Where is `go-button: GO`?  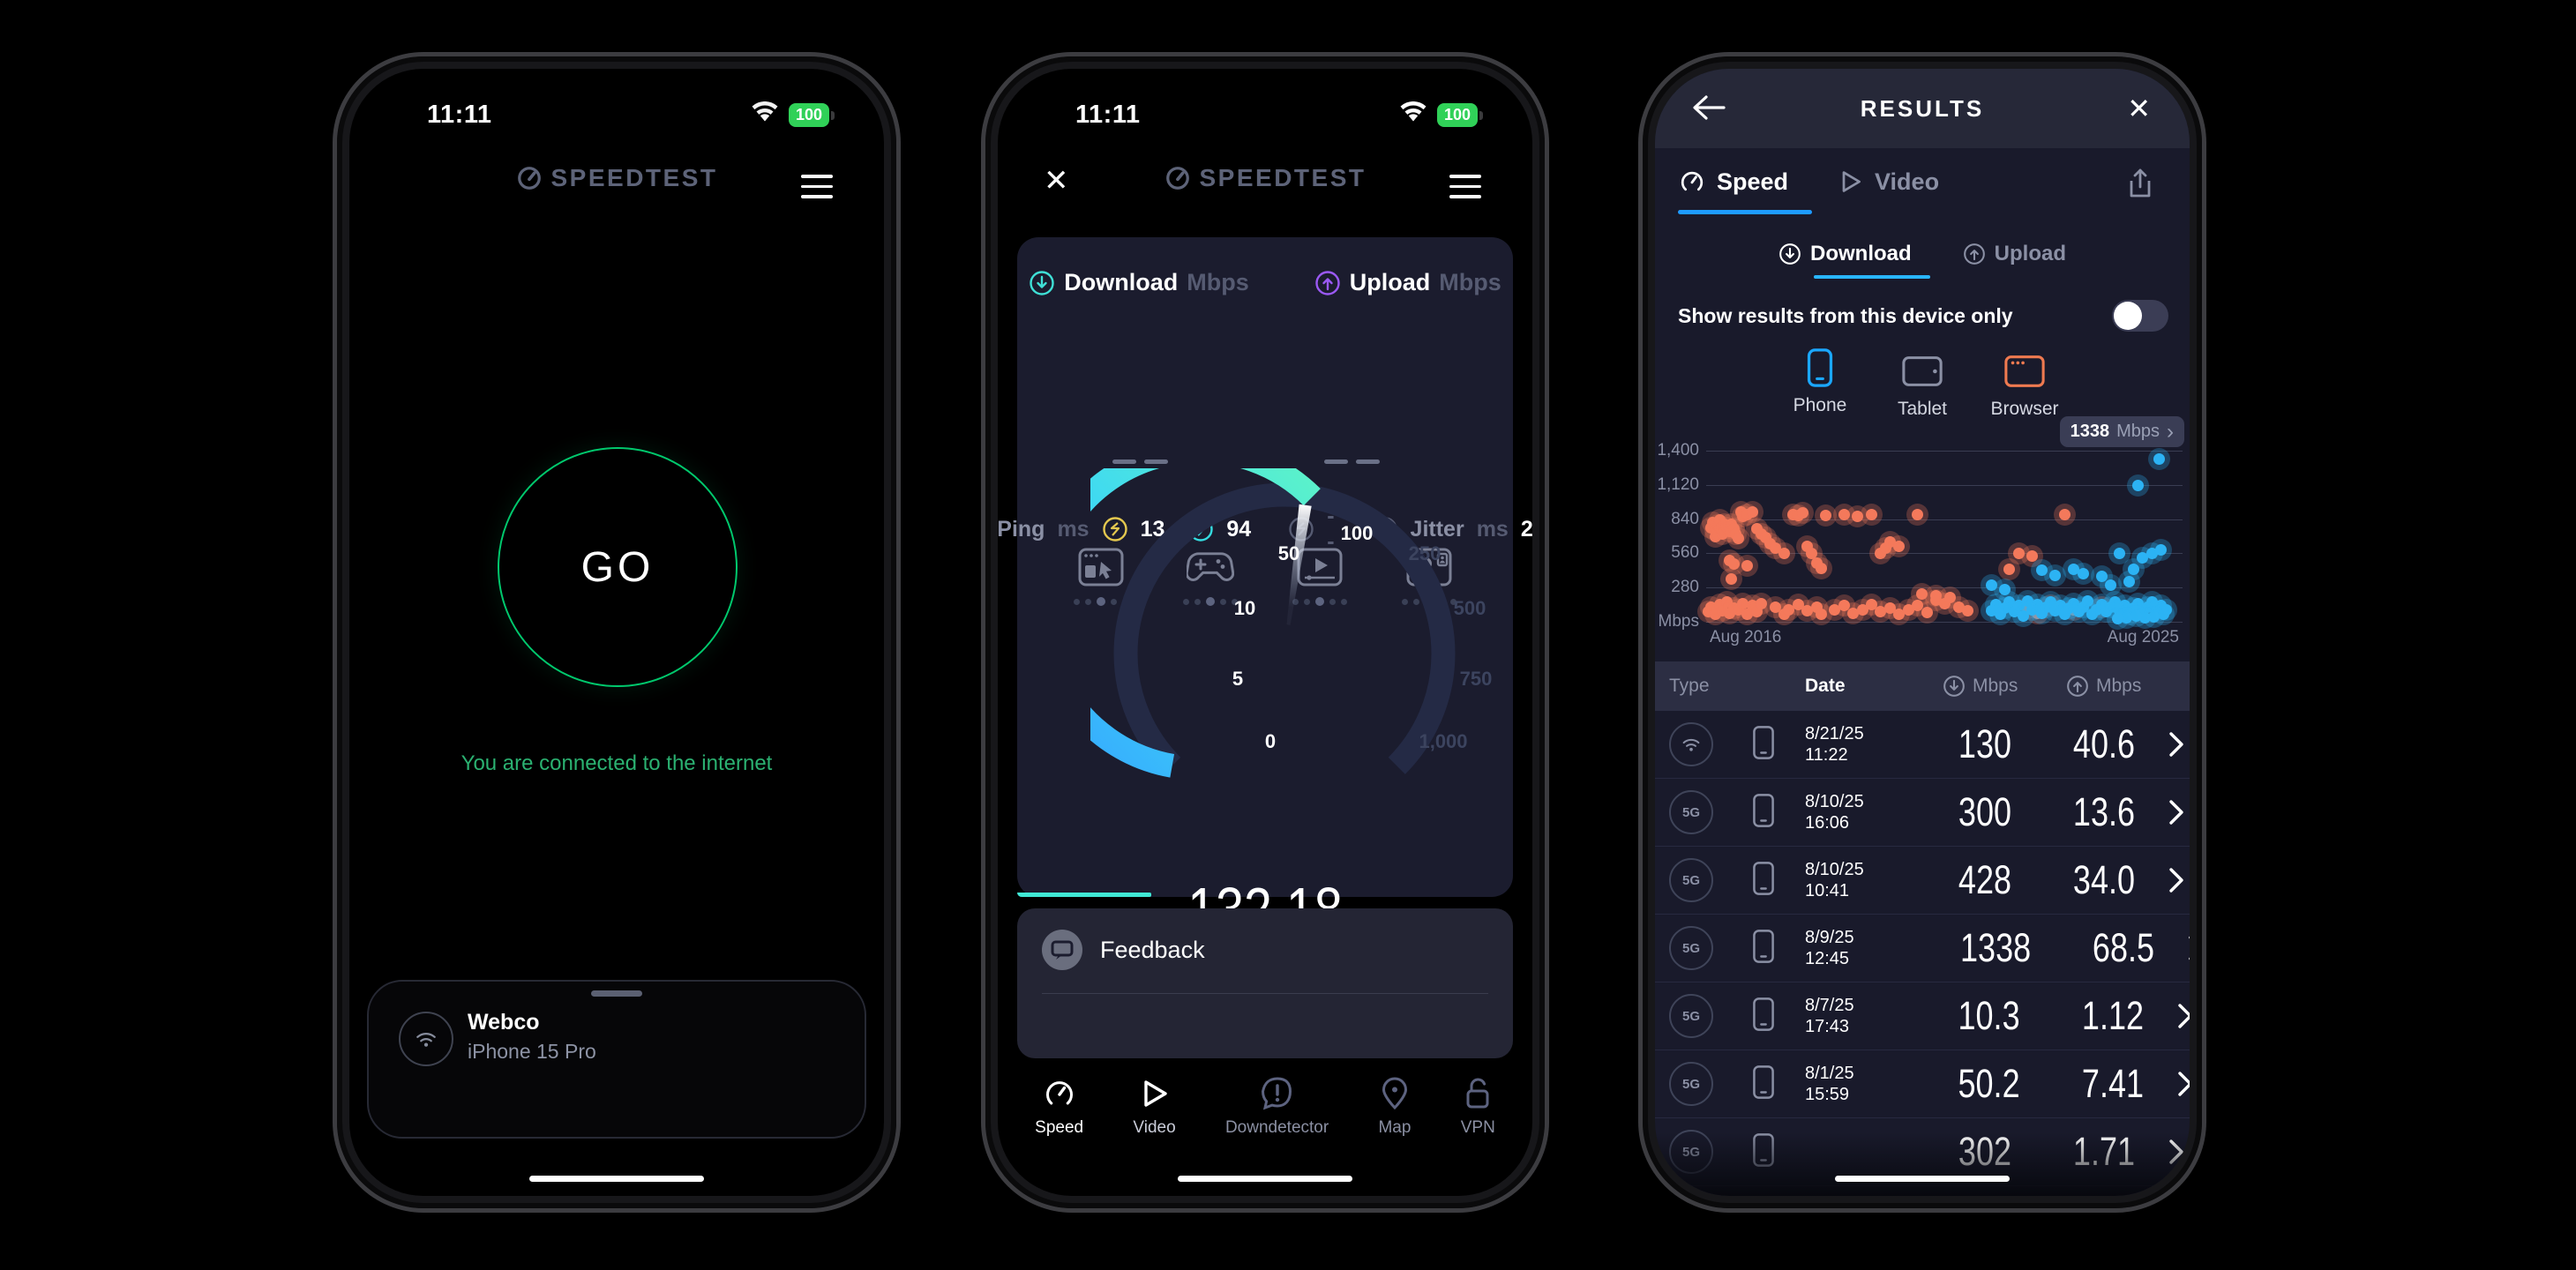 go-button: GO is located at coordinates (618, 567).